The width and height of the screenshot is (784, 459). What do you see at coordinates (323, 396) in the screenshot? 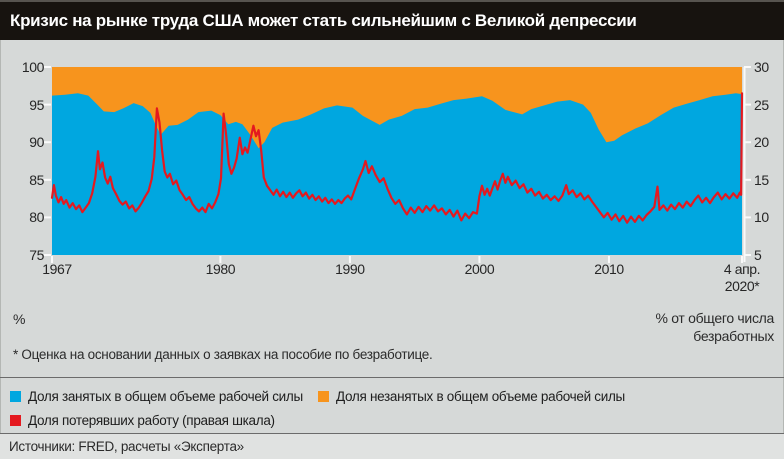
I see `legend-swatch-unemployed` at bounding box center [323, 396].